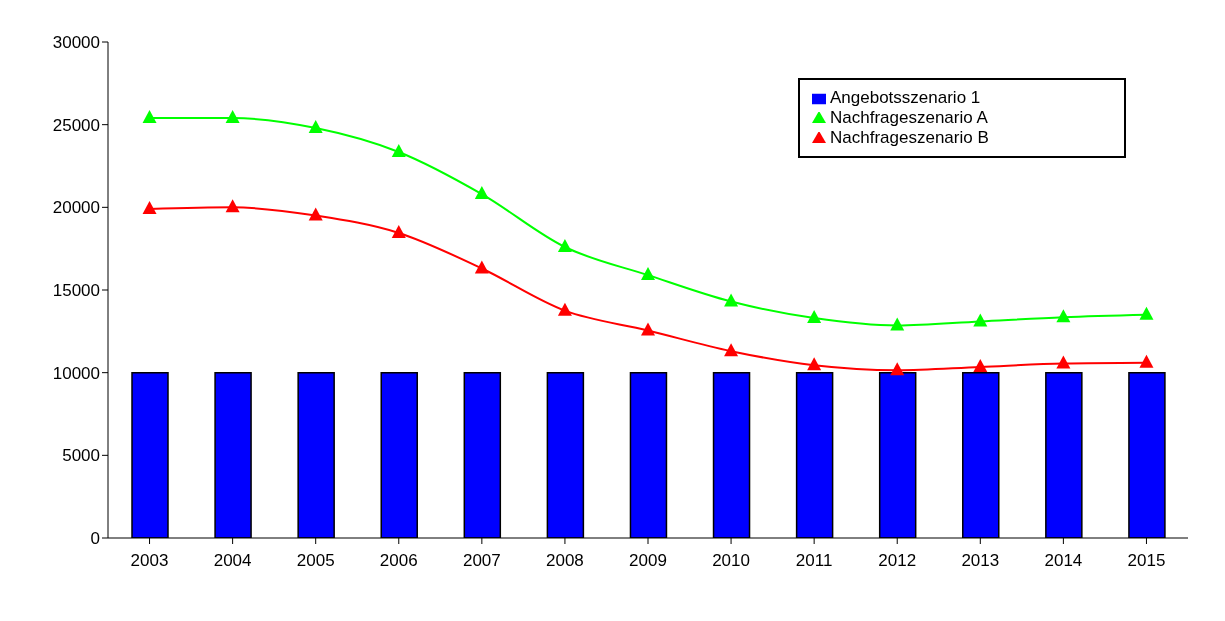 The image size is (1225, 621). I want to click on x-tick-label: 2015, so click(1146, 561).